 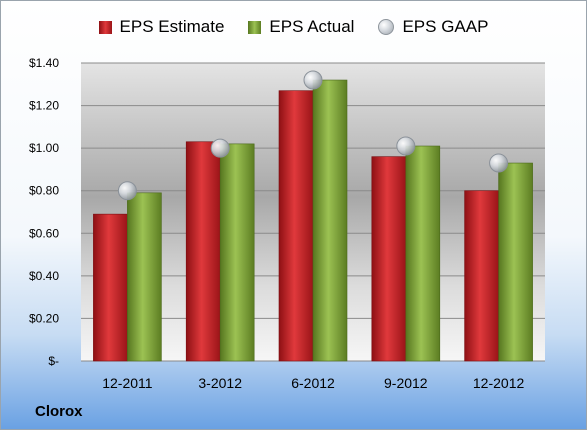 I want to click on legend-swatch-eps-estimate, so click(x=105, y=27).